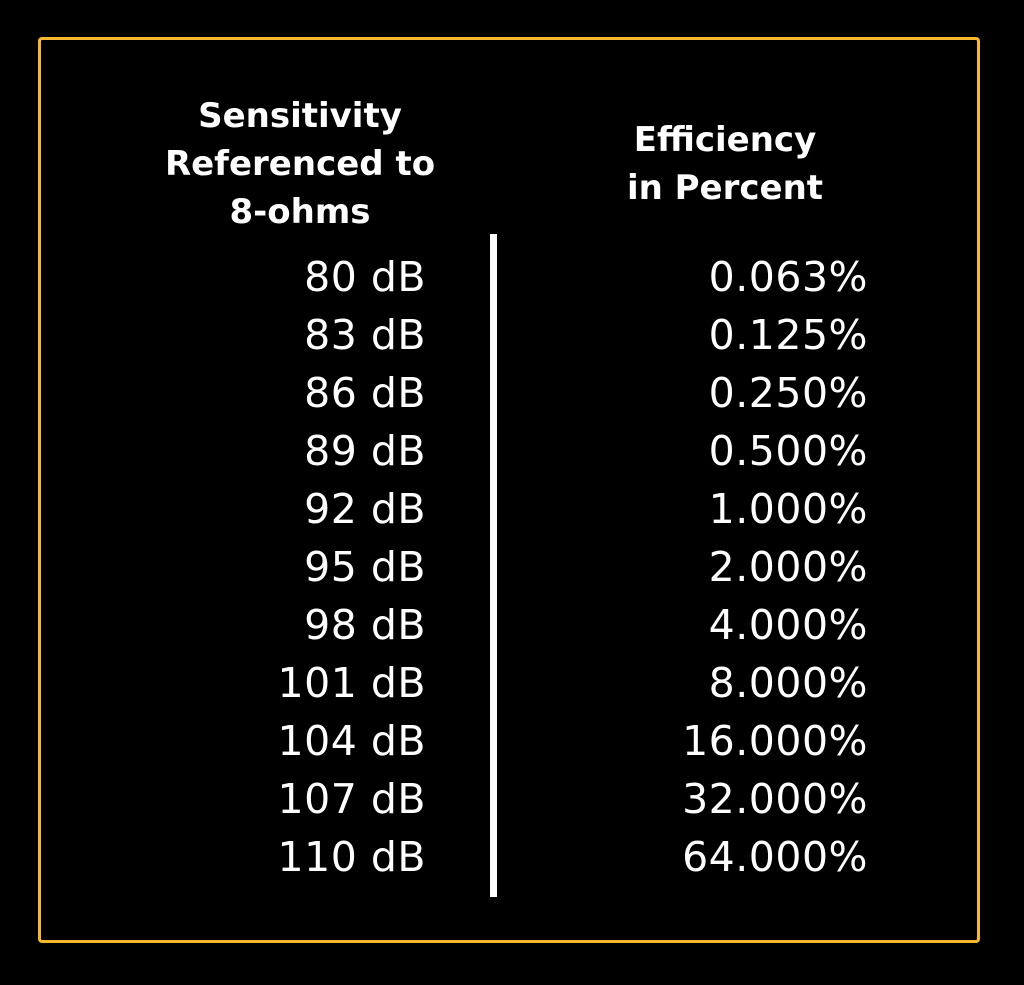 This screenshot has height=985, width=1024. What do you see at coordinates (788, 335) in the screenshot?
I see `efficiency-cell: 0.125%` at bounding box center [788, 335].